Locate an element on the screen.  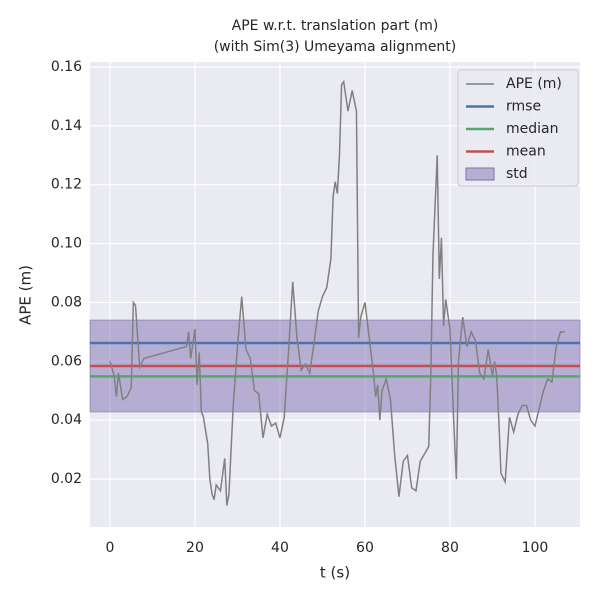
legend-label: median is located at coordinates (532, 129).